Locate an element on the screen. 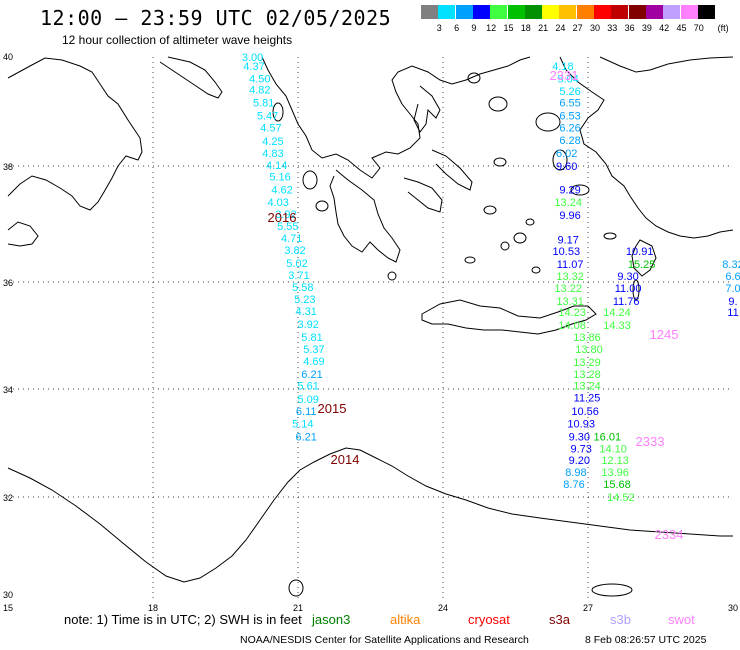  islet-south is located at coordinates (296, 588).